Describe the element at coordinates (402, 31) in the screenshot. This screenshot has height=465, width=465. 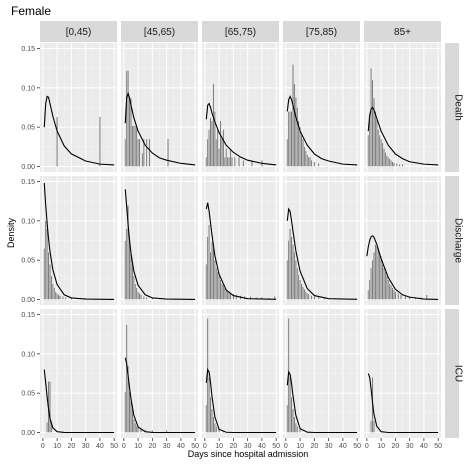
I see `column-strip` at that location.